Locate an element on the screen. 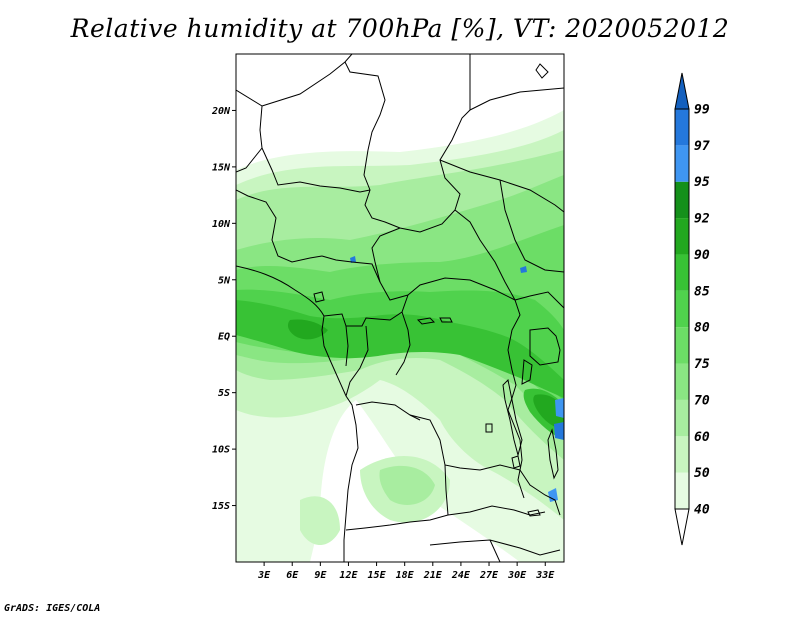 This screenshot has height=618, width=800. lon-tick-label: 9E is located at coordinates (320, 575).